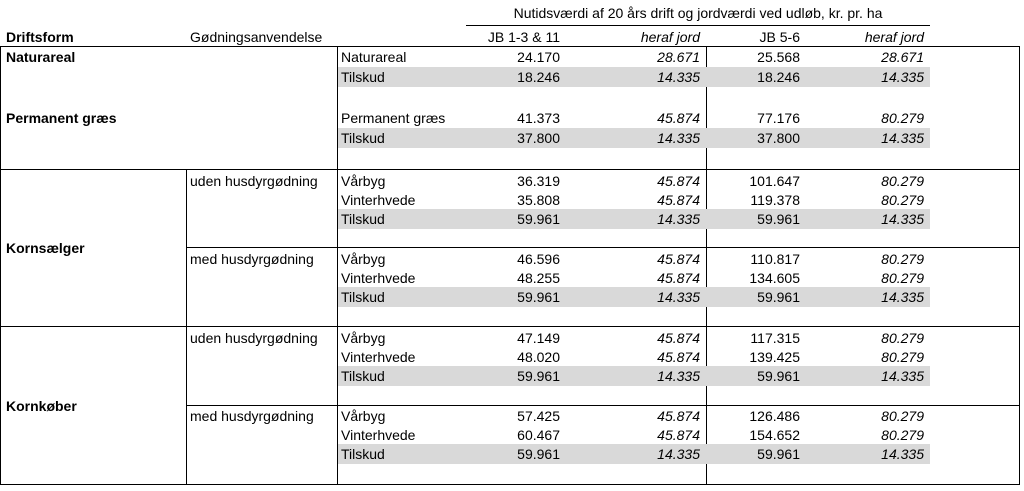 The image size is (1024, 491). I want to click on row-value-jb2: 154.652, so click(774, 435).